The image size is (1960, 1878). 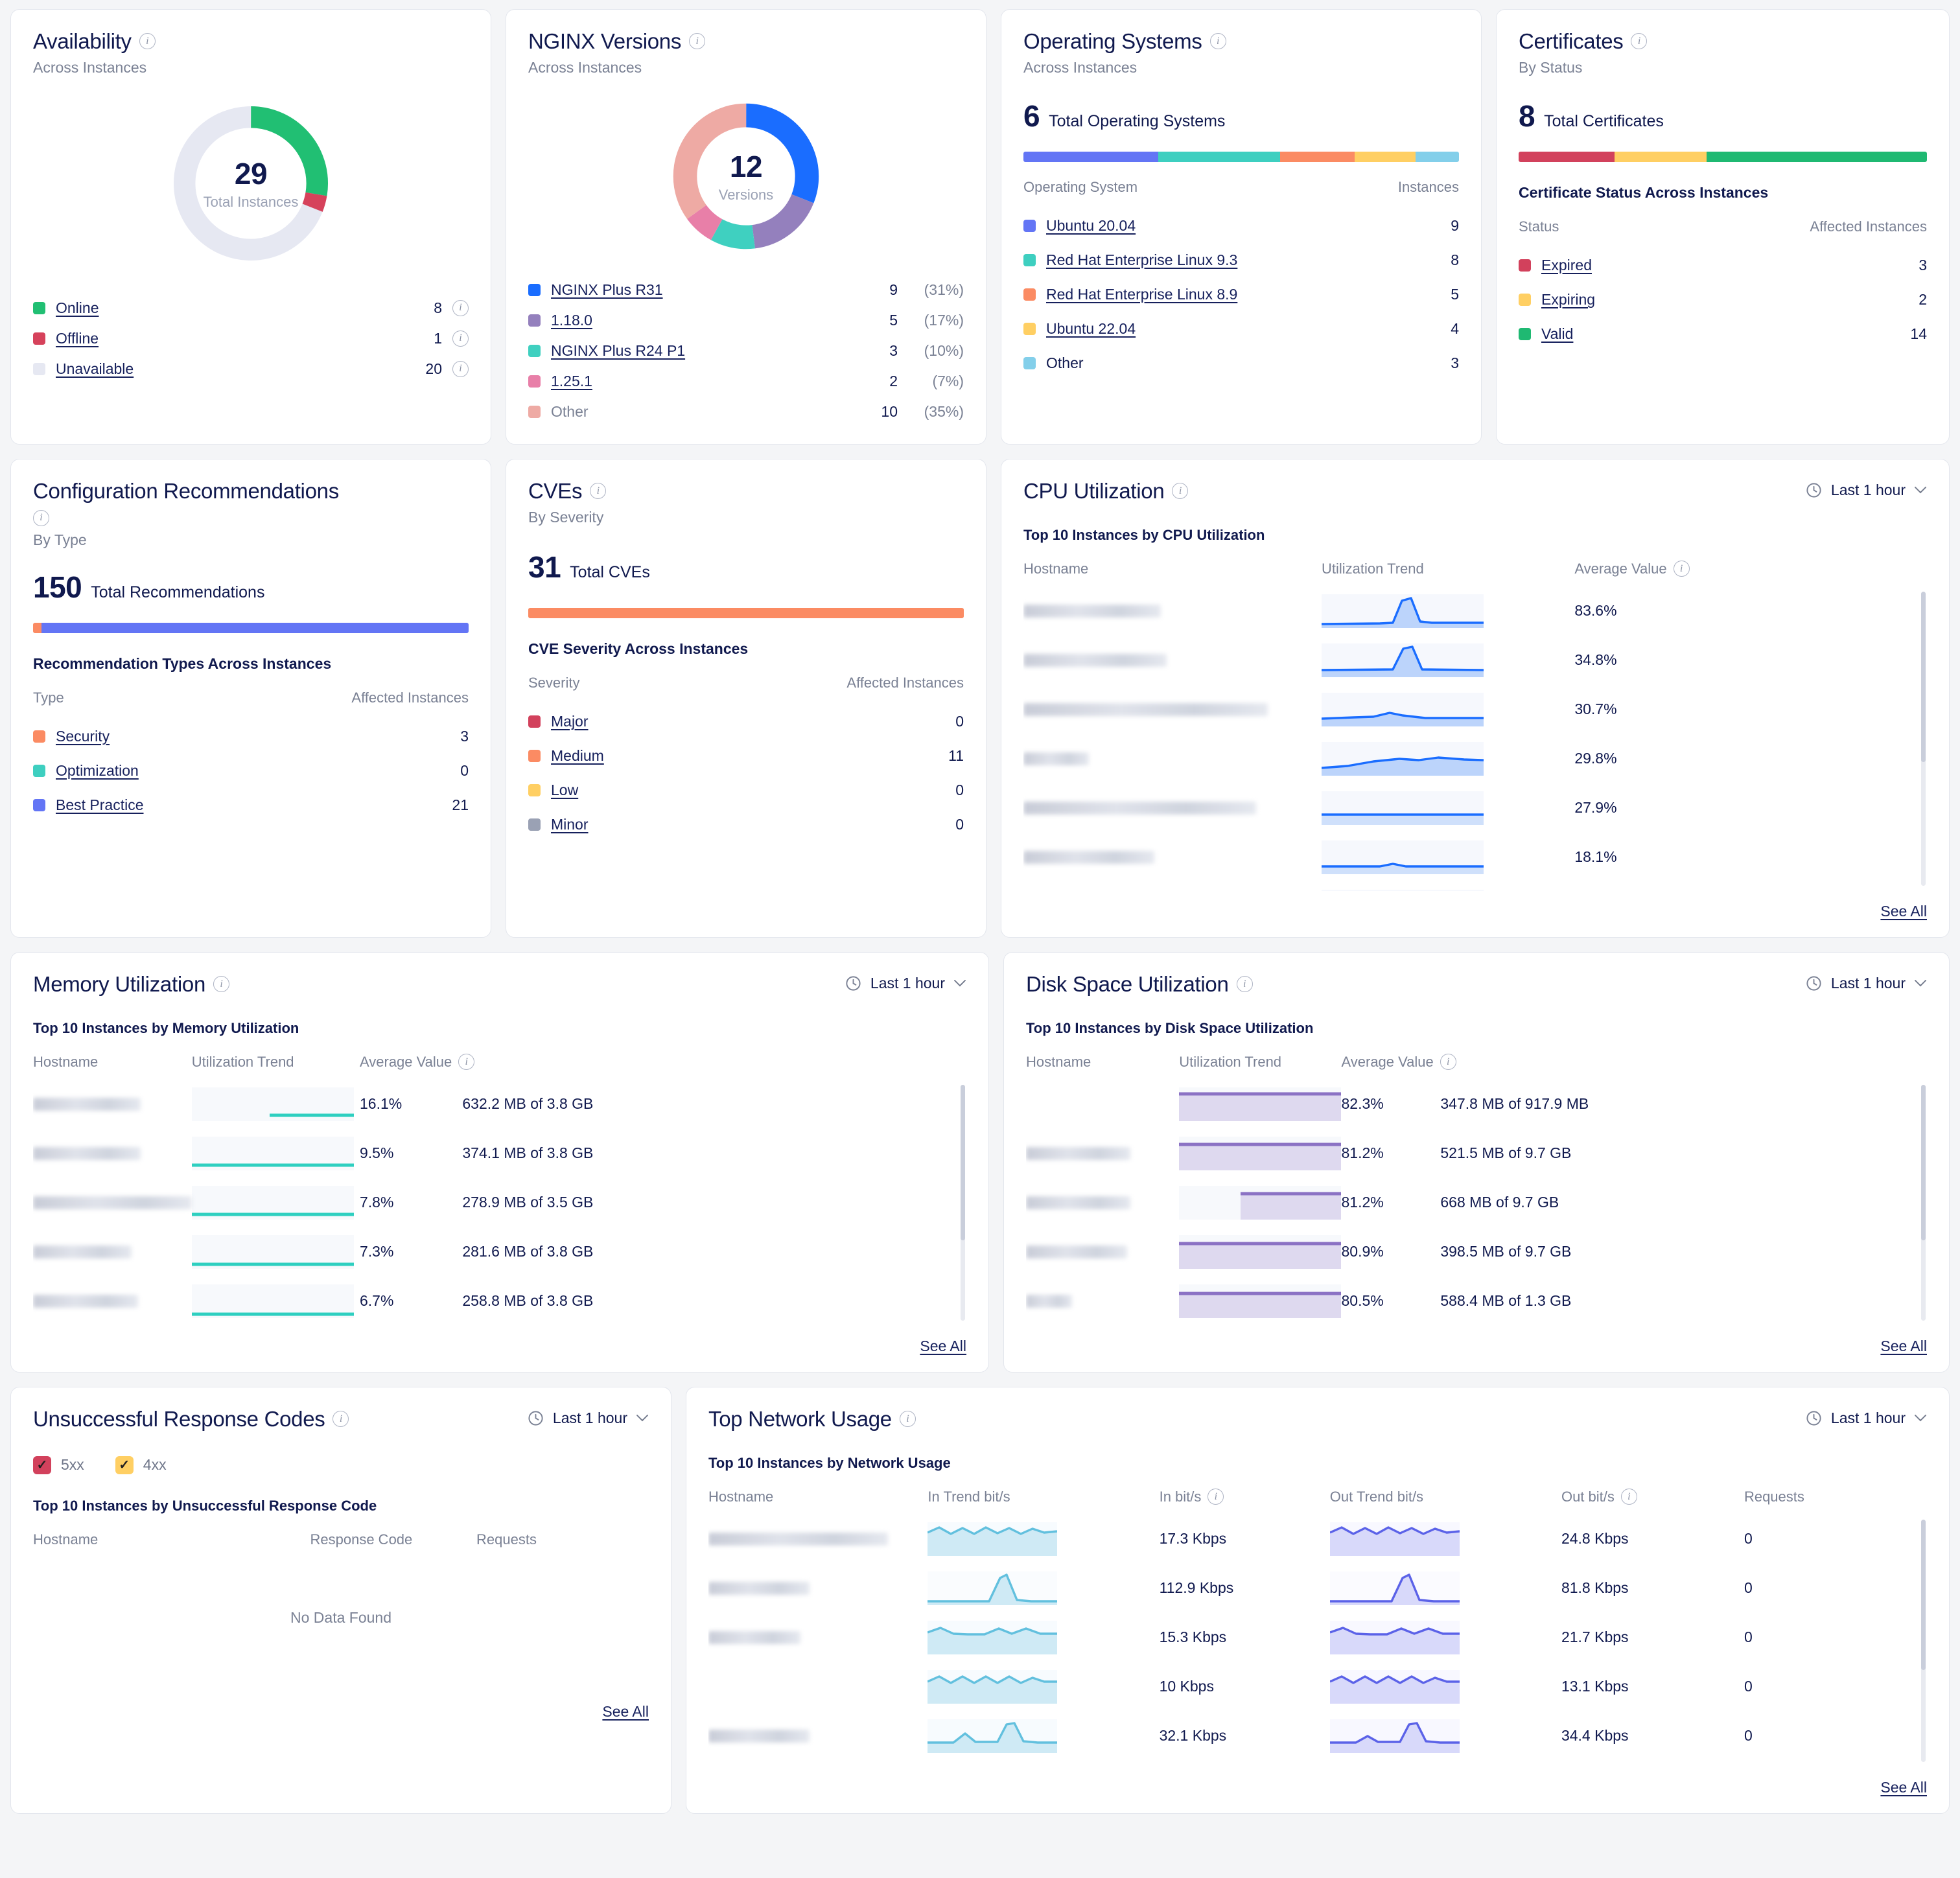 I want to click on table-row: 83.6%, so click(x=1475, y=611).